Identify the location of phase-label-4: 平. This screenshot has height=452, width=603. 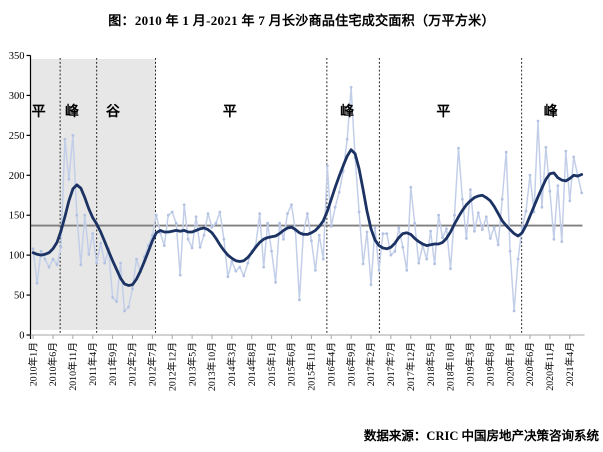
(230, 112).